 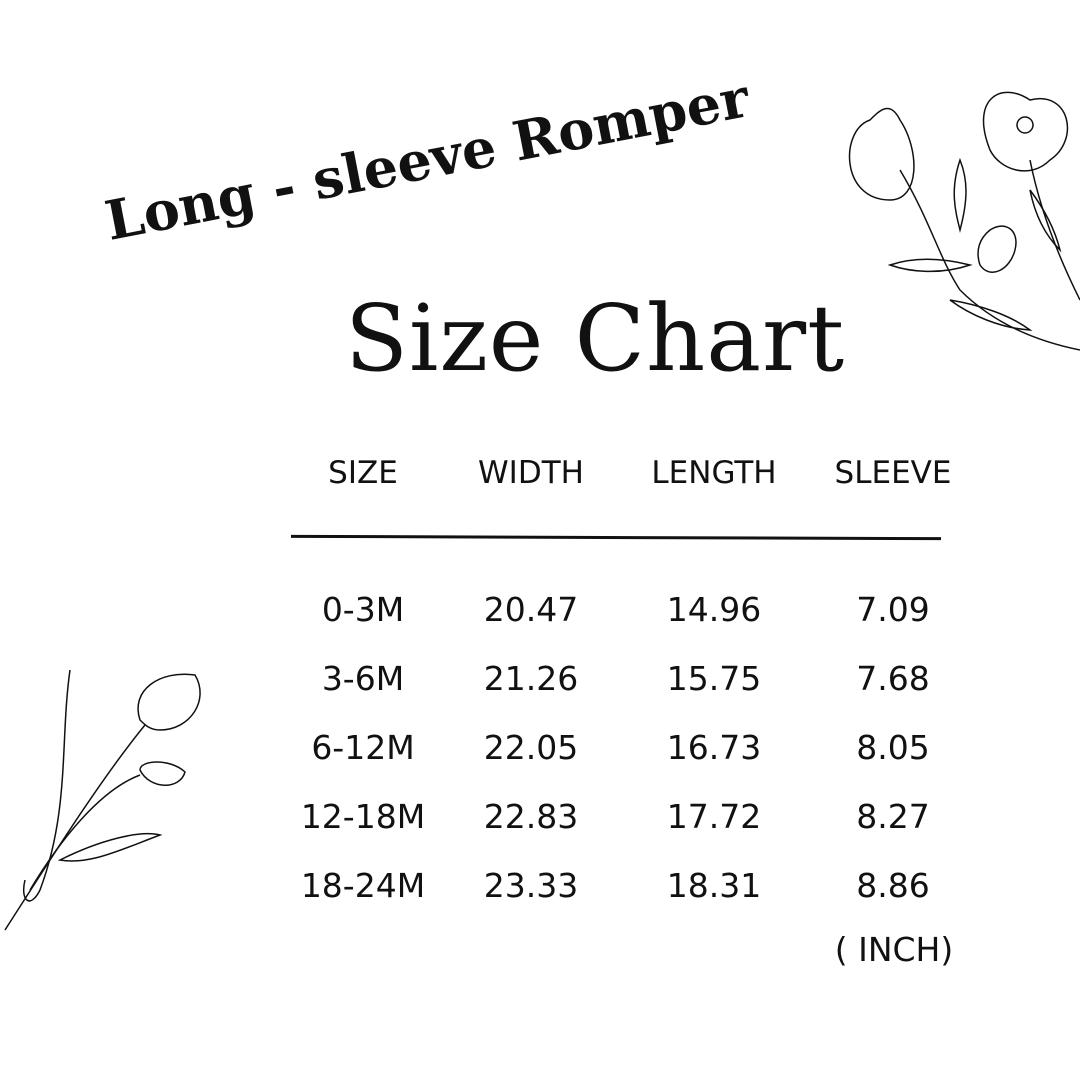 I want to click on table-cell: 6-12M, so click(x=363, y=747).